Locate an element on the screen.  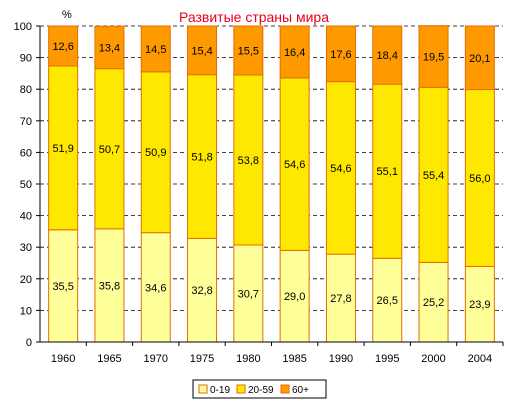
data-label: 51,9 is located at coordinates (62, 149).